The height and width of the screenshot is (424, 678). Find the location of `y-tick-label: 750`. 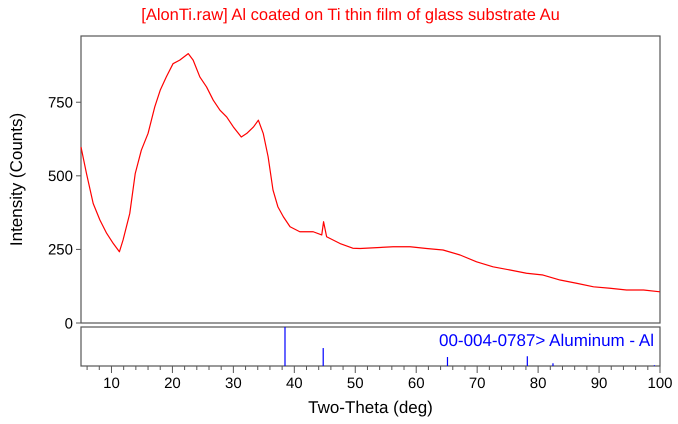

y-tick-label: 750 is located at coordinates (60, 103).